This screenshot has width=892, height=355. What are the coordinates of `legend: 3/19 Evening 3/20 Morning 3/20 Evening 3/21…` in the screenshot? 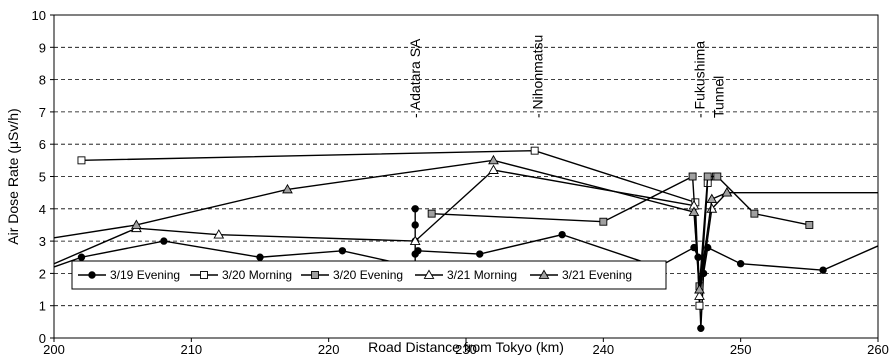 It's located at (369, 275).